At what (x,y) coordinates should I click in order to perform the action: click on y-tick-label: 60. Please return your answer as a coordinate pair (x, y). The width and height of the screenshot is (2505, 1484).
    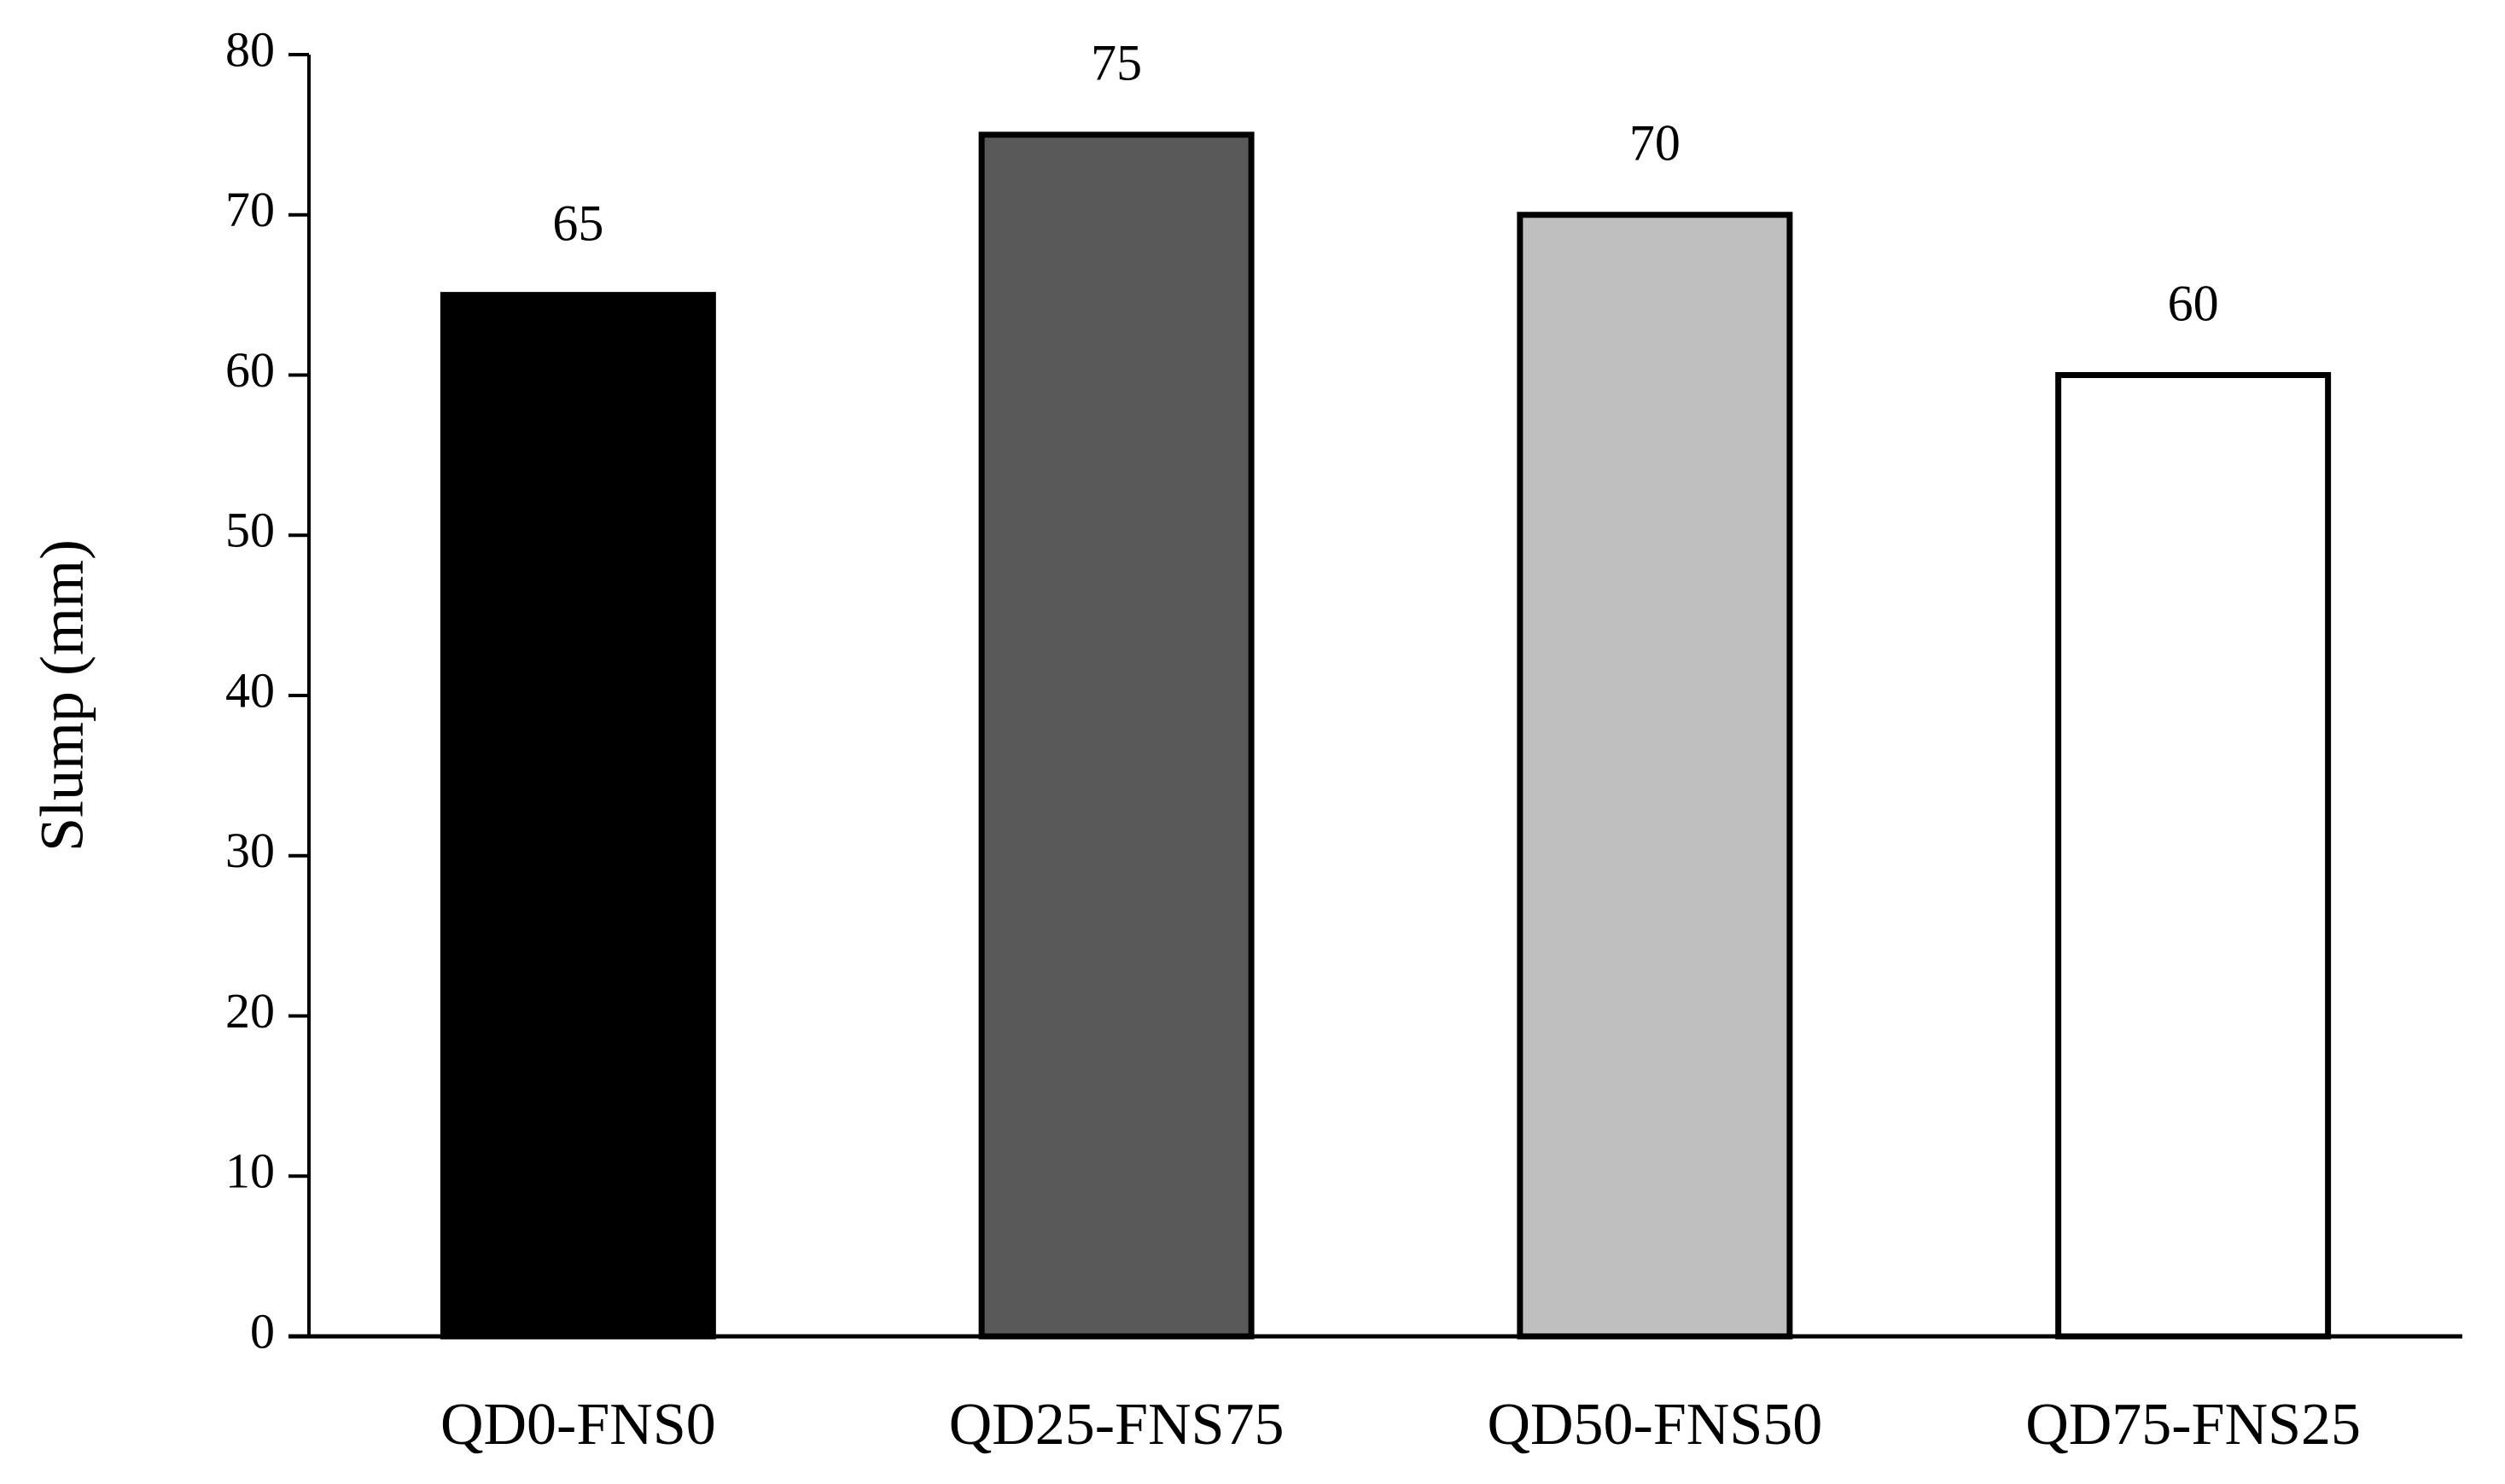
    Looking at the image, I should click on (250, 370).